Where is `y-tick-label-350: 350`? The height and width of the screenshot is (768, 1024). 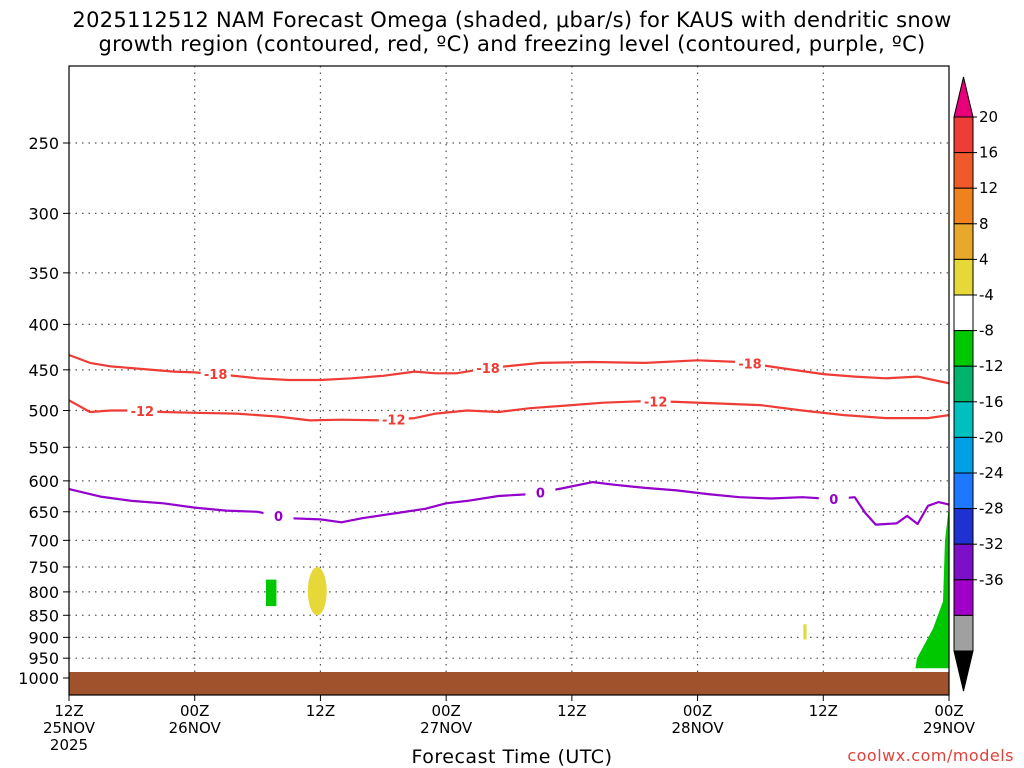
y-tick-label-350: 350 is located at coordinates (43, 273).